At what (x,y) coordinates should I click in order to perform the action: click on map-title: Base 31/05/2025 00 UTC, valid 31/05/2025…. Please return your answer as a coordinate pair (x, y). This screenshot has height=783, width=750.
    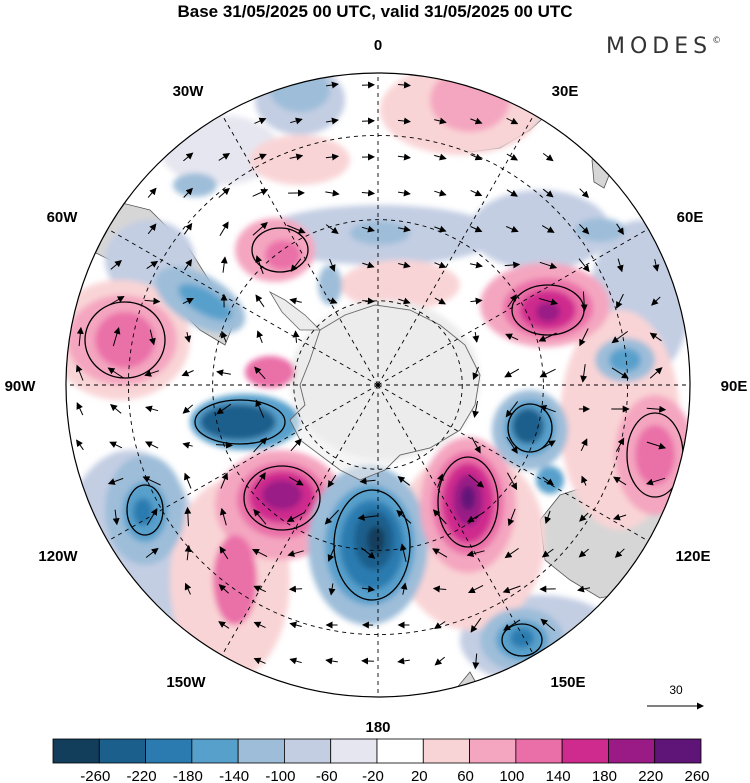
    Looking at the image, I should click on (375, 11).